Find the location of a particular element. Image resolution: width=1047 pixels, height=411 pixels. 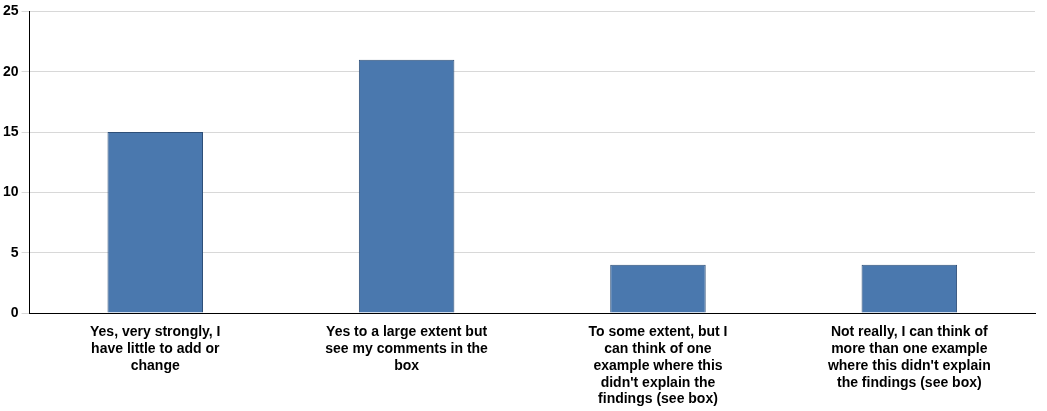

x-tick-label: Yes to a large extent but see my comments in the box is located at coordinates (407, 348).